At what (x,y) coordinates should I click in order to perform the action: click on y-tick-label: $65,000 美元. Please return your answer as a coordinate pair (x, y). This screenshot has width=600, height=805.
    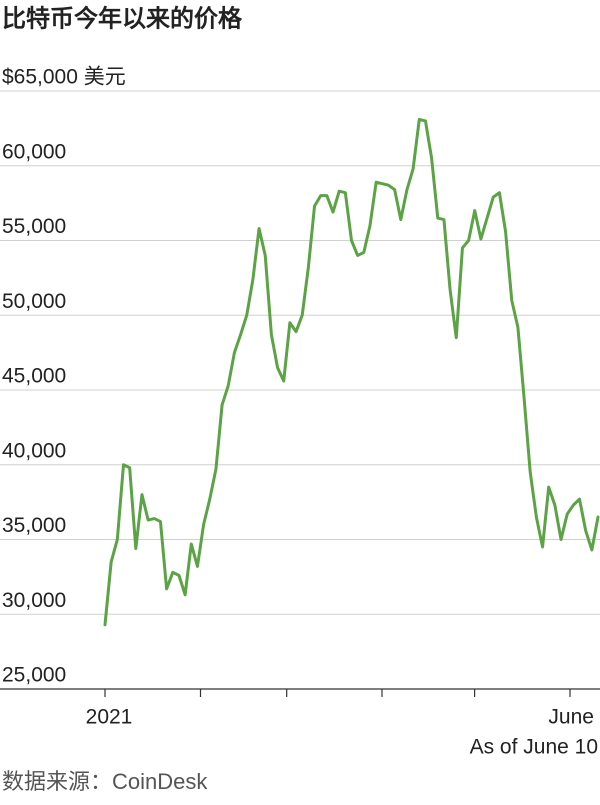
    Looking at the image, I should click on (64, 77).